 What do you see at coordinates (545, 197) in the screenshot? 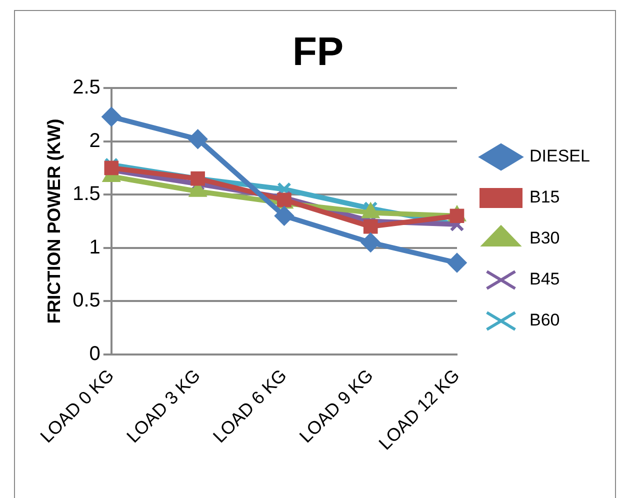
I see `legend-label: B15` at bounding box center [545, 197].